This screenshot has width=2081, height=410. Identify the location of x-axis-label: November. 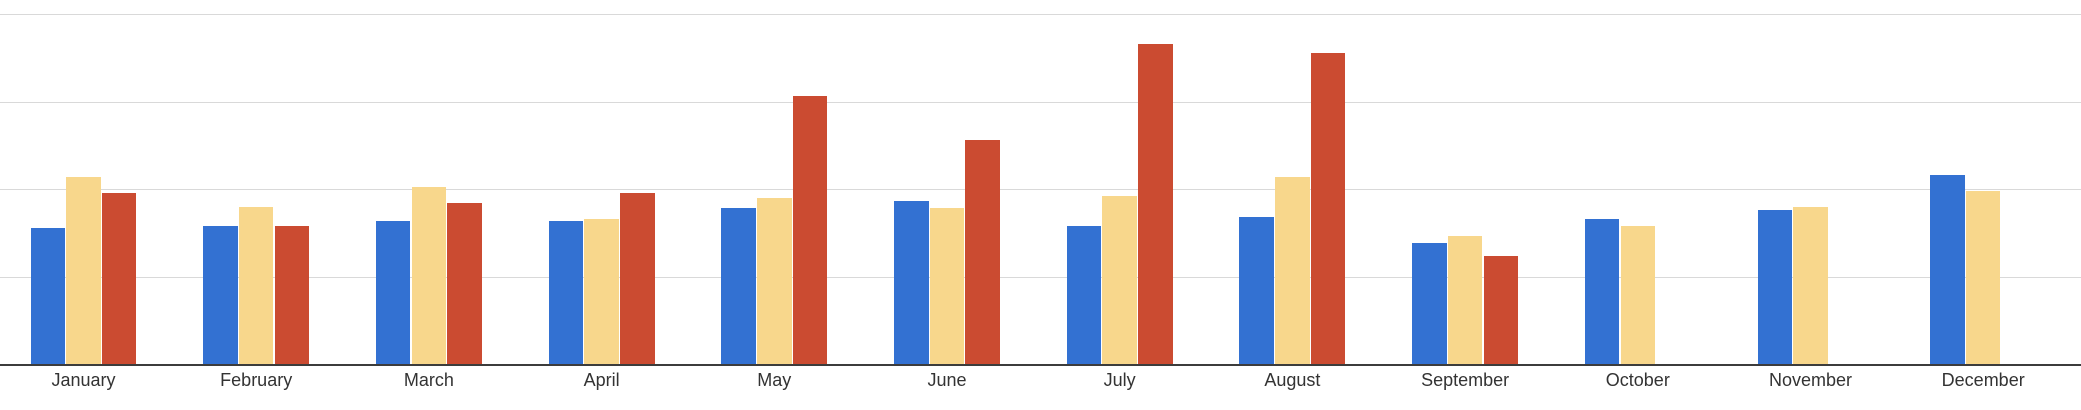
(1810, 380).